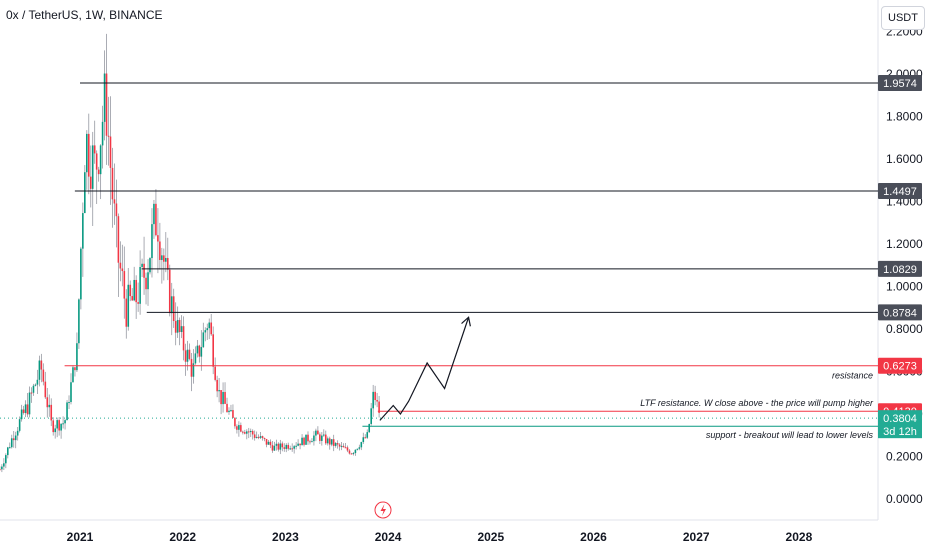 This screenshot has width=932, height=550. I want to click on level-tag-label: 1.0829, so click(900, 270).